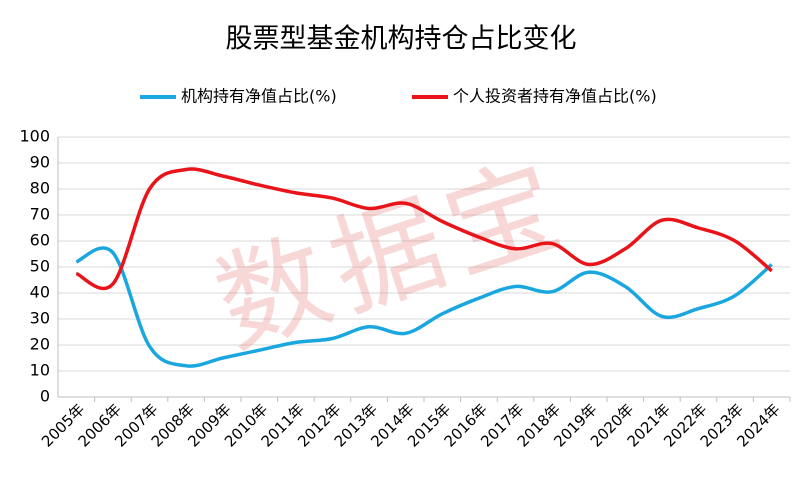 This screenshot has width=803, height=478. What do you see at coordinates (40, 240) in the screenshot?
I see `y-tick-label: 60` at bounding box center [40, 240].